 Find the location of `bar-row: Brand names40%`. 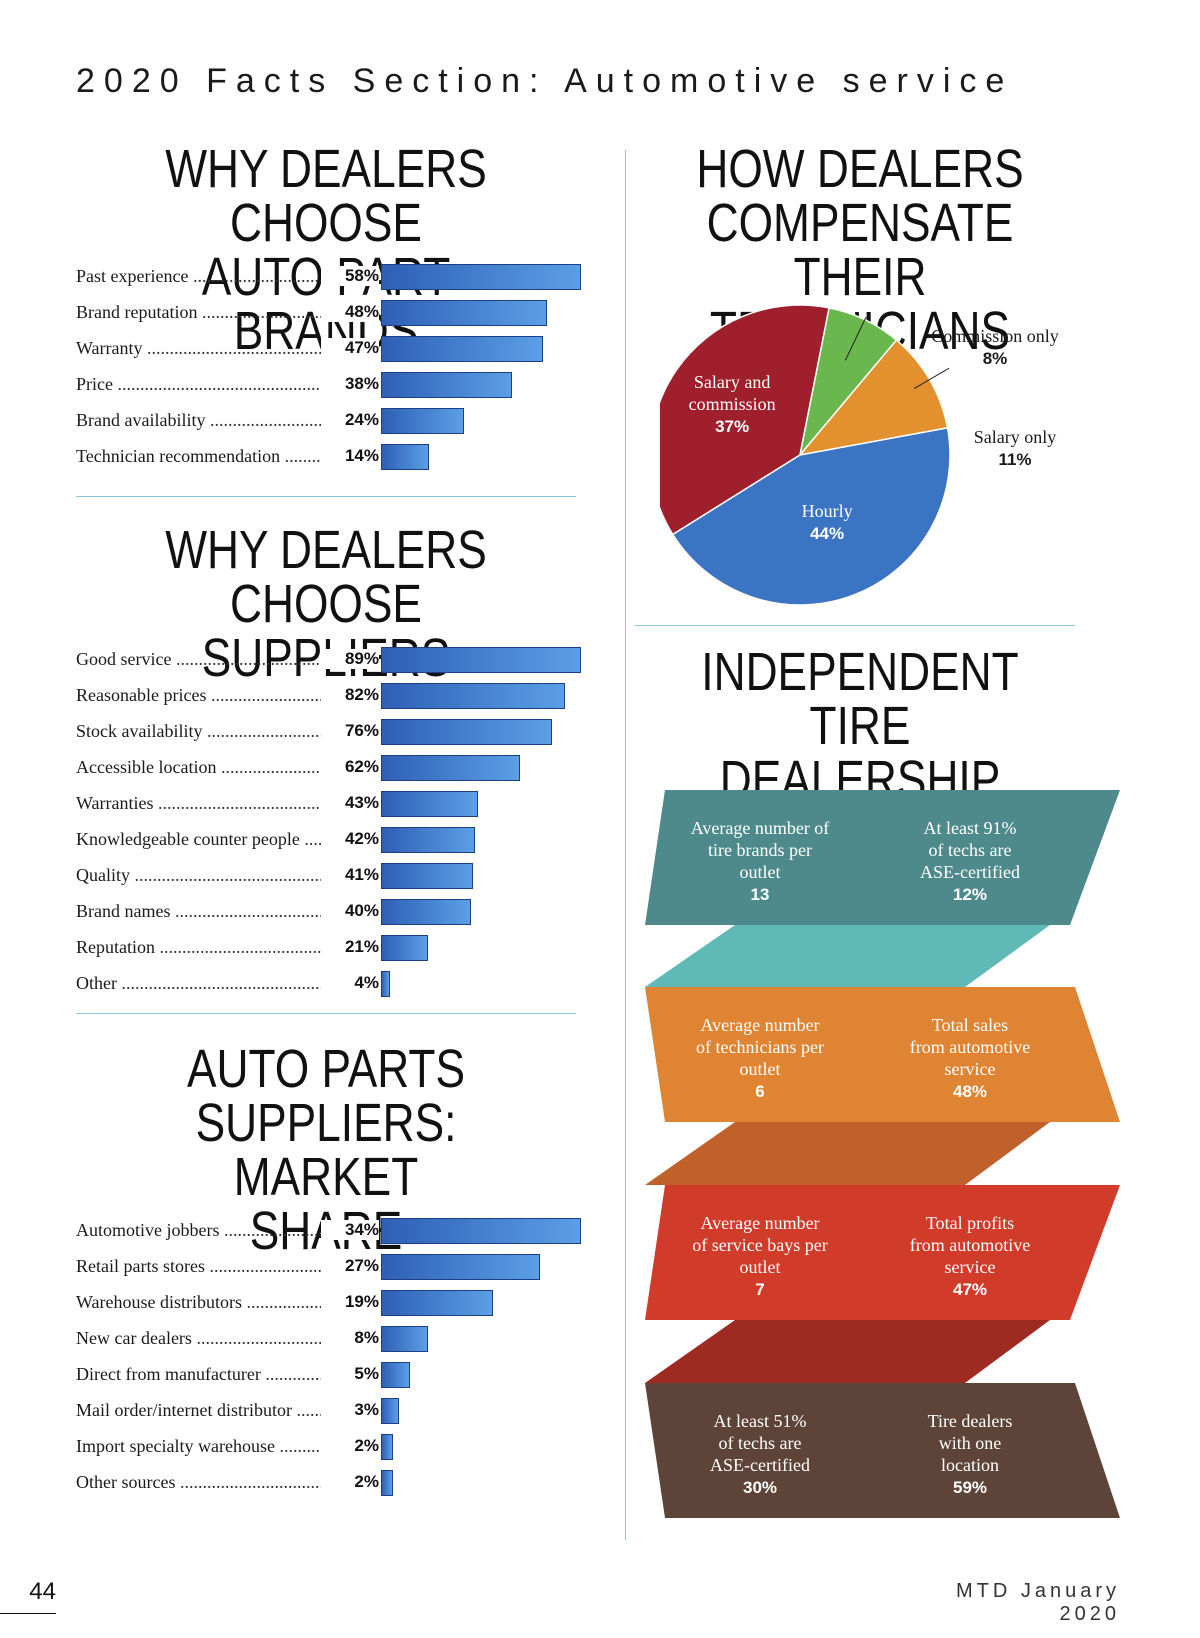

bar-row: Brand names40% is located at coordinates (336, 913).